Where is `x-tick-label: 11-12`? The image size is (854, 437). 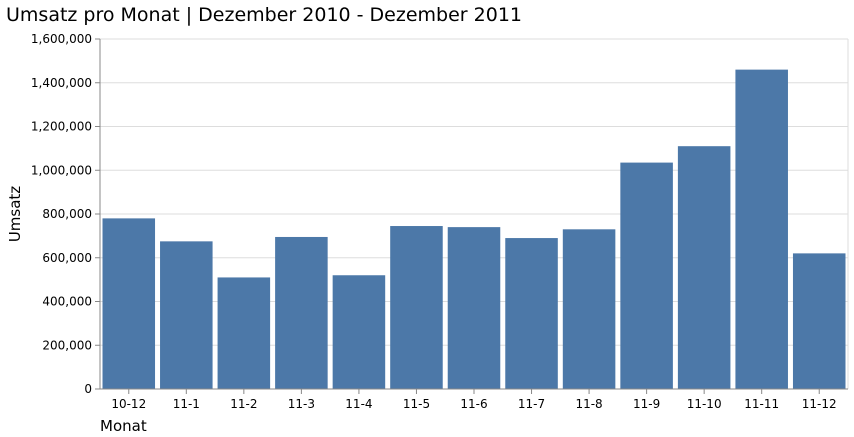 x-tick-label: 11-12 is located at coordinates (819, 404).